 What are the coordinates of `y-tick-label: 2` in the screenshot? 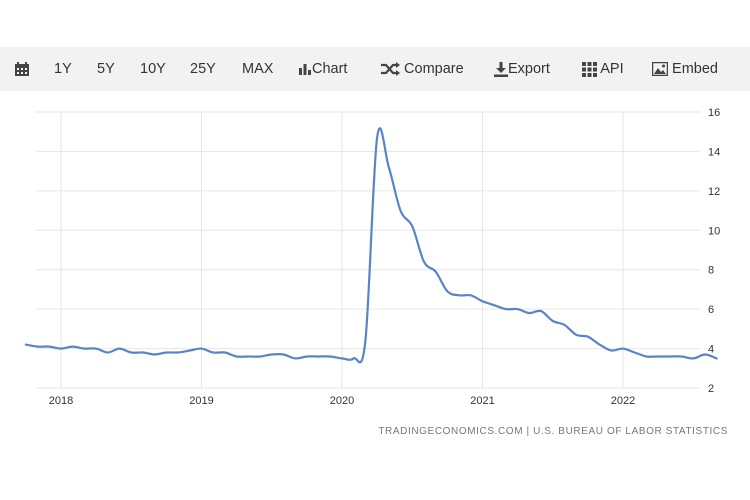 It's located at (711, 389).